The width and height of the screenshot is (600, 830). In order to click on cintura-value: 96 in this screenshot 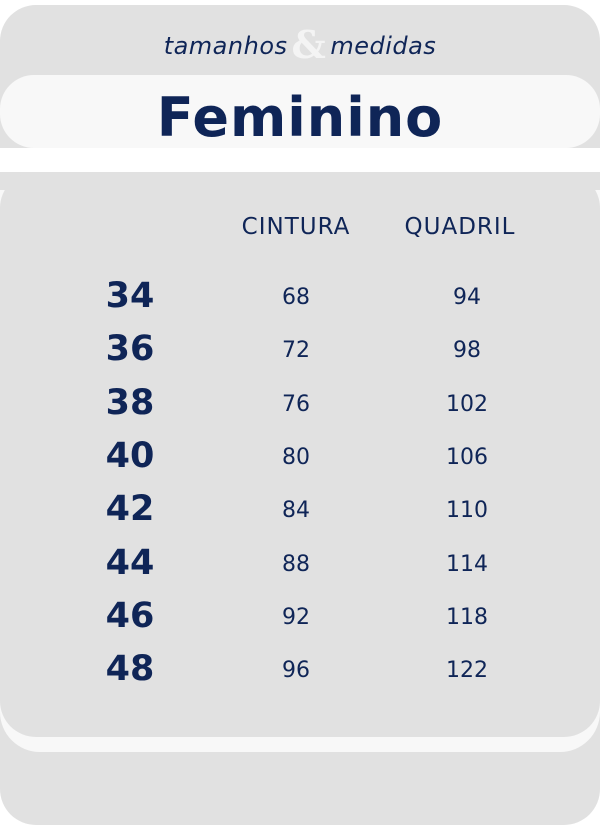, I will do `click(296, 671)`.